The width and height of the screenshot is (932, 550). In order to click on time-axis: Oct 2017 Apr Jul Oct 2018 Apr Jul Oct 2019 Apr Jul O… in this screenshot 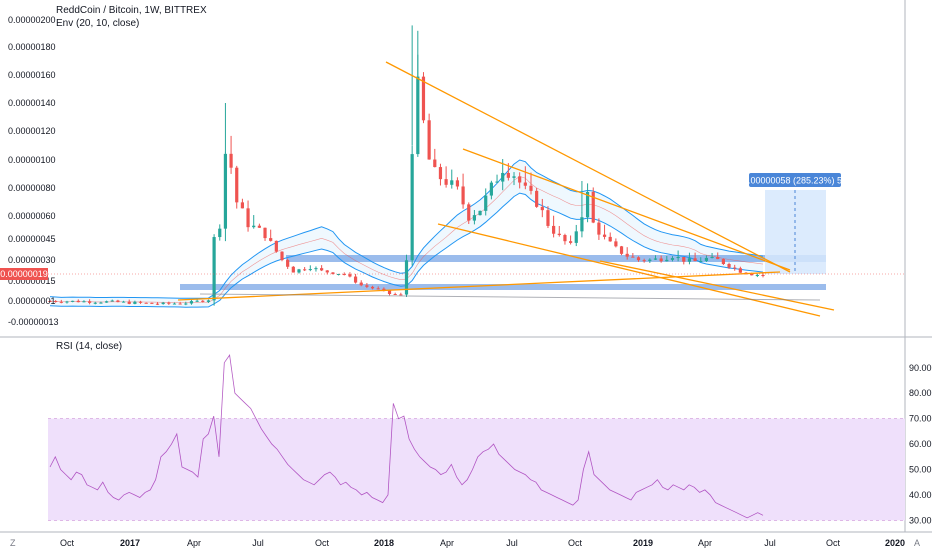, I will do `click(482, 543)`.